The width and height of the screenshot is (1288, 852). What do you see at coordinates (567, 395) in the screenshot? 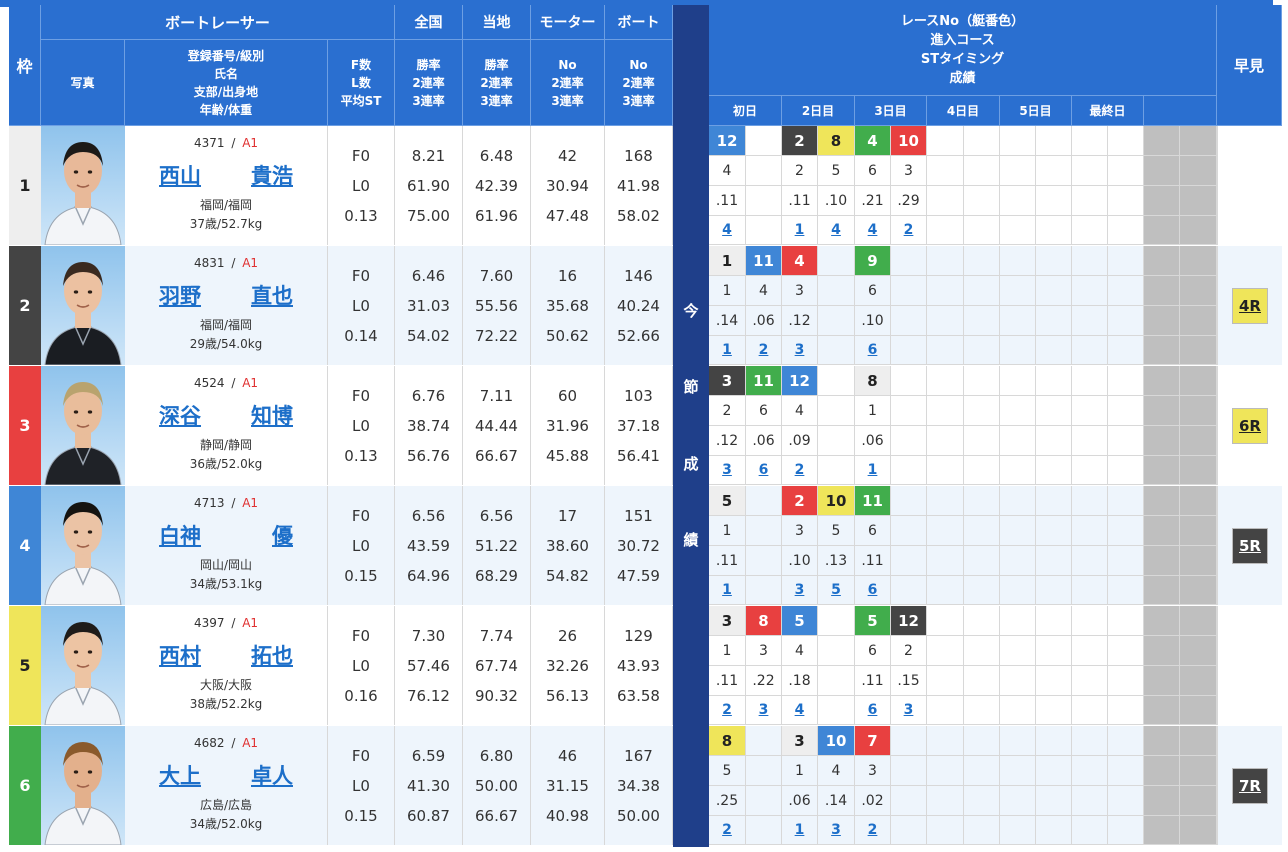
I see `motor-stats-value: 60` at bounding box center [567, 395].